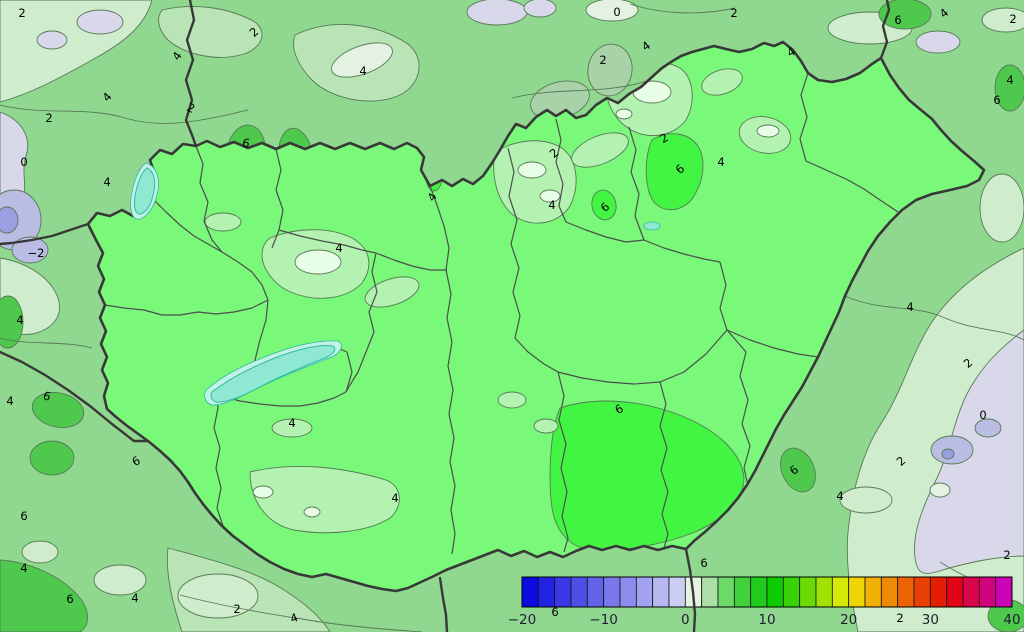 Image resolution: width=1024 pixels, height=632 pixels. Describe the element at coordinates (690, 589) in the screenshot. I see `serbia-romania-border` at that location.